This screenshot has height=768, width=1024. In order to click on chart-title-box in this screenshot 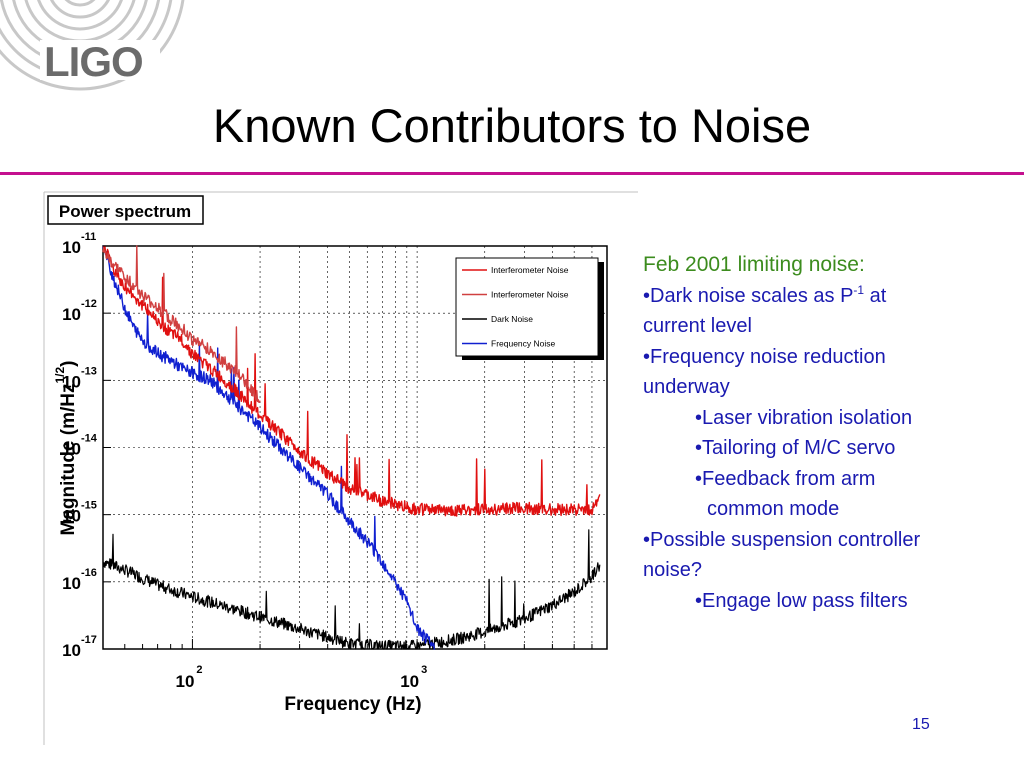, I will do `click(125, 210)`.